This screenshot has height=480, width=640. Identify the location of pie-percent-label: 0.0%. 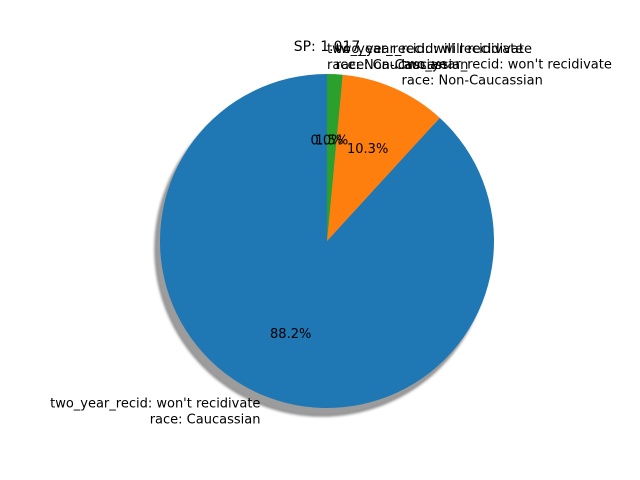
(326, 140).